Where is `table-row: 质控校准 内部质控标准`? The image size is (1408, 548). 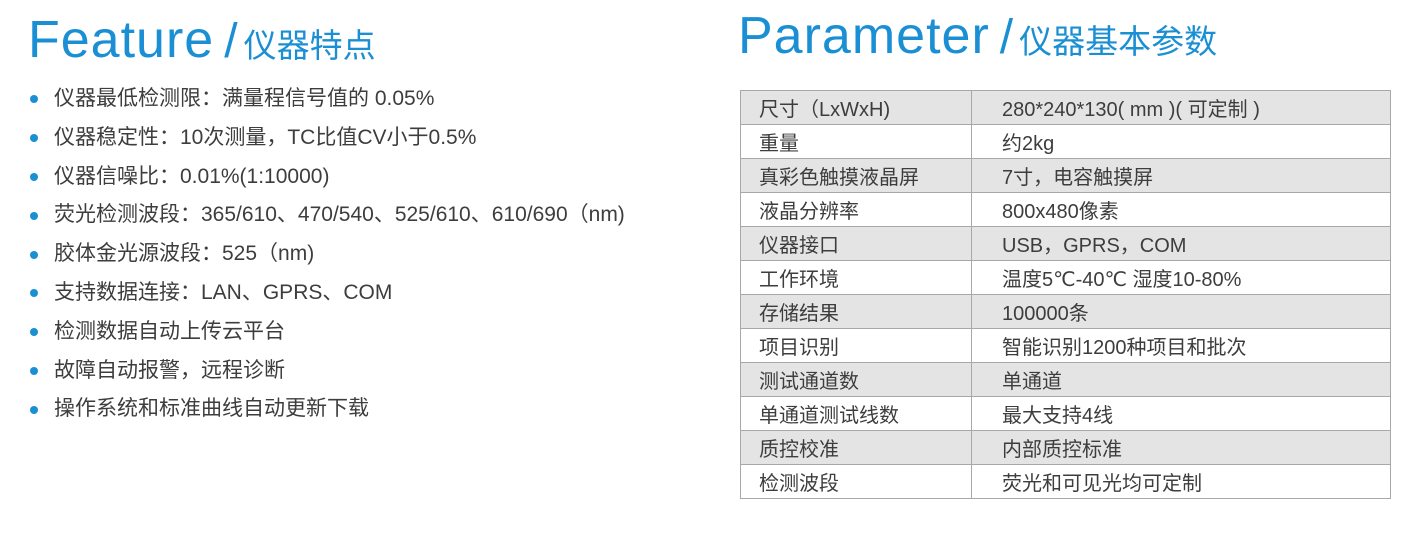 table-row: 质控校准 内部质控标准 is located at coordinates (1065, 447).